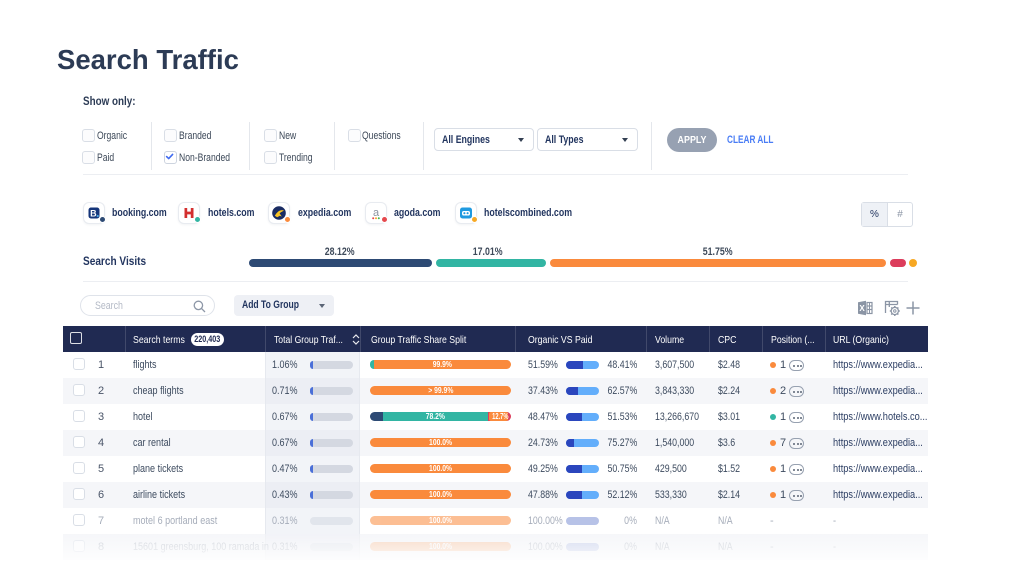 This screenshot has height=574, width=1024. What do you see at coordinates (93, 214) in the screenshot?
I see `svg-text: B` at bounding box center [93, 214].